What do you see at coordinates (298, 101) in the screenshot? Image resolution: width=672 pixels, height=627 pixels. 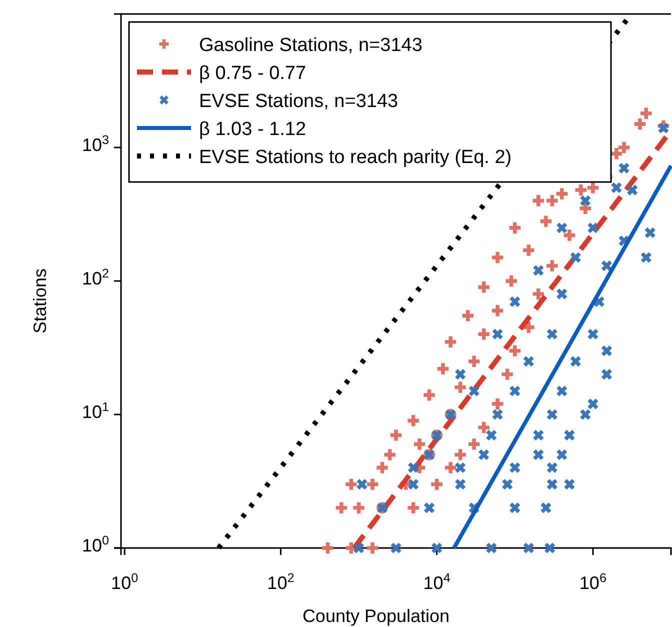 I see `legend-label: EVSE Stations, n=3143` at bounding box center [298, 101].